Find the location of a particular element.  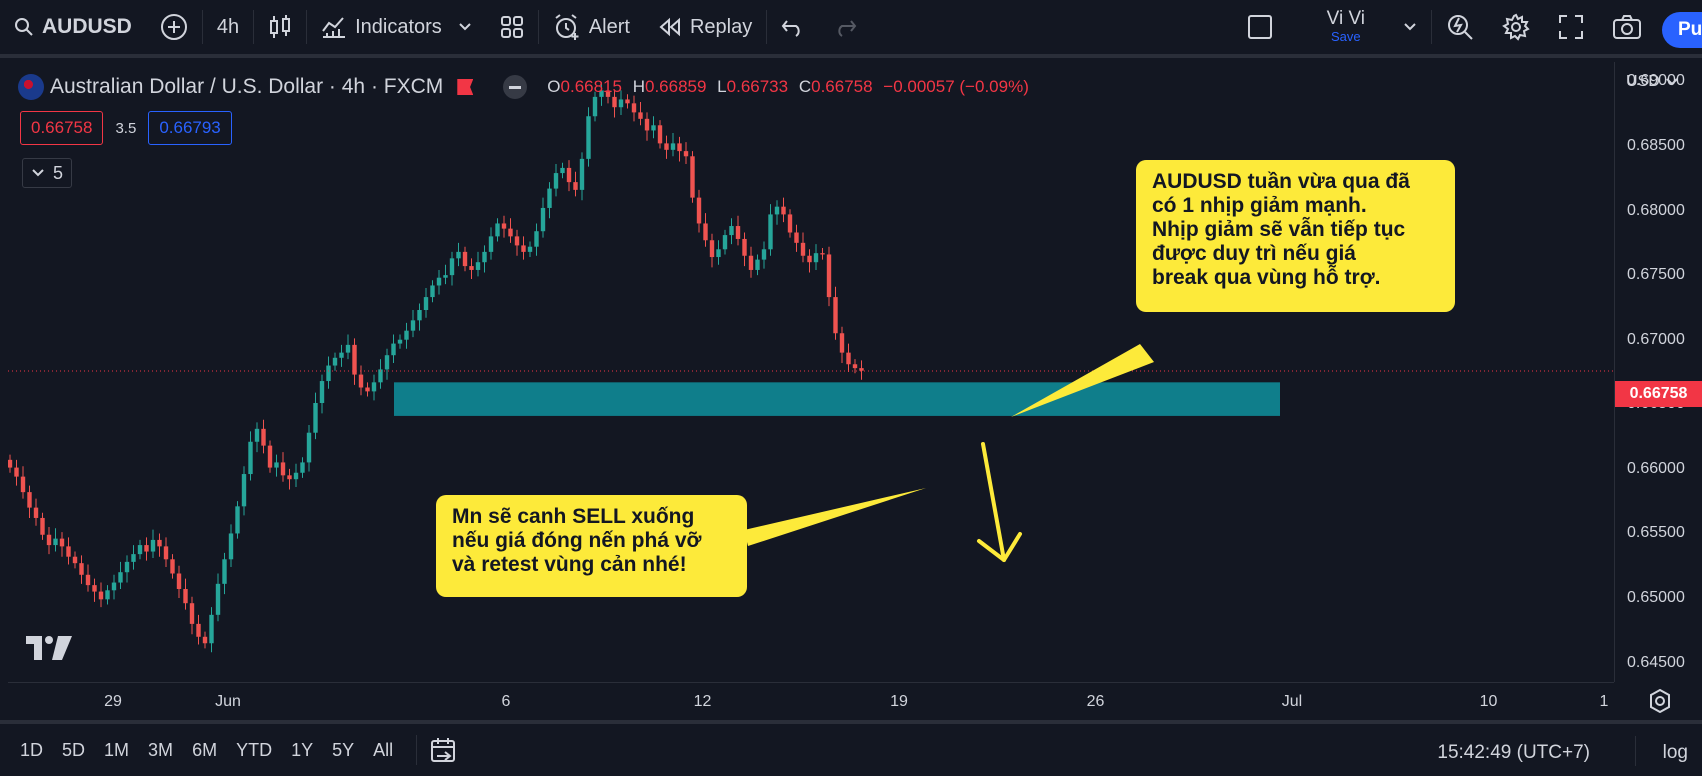

alert-button: Alert is located at coordinates (591, 28).